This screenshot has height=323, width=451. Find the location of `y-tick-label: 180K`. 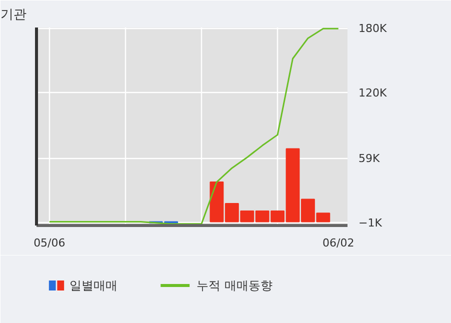

y-tick-label: 180K is located at coordinates (373, 29).